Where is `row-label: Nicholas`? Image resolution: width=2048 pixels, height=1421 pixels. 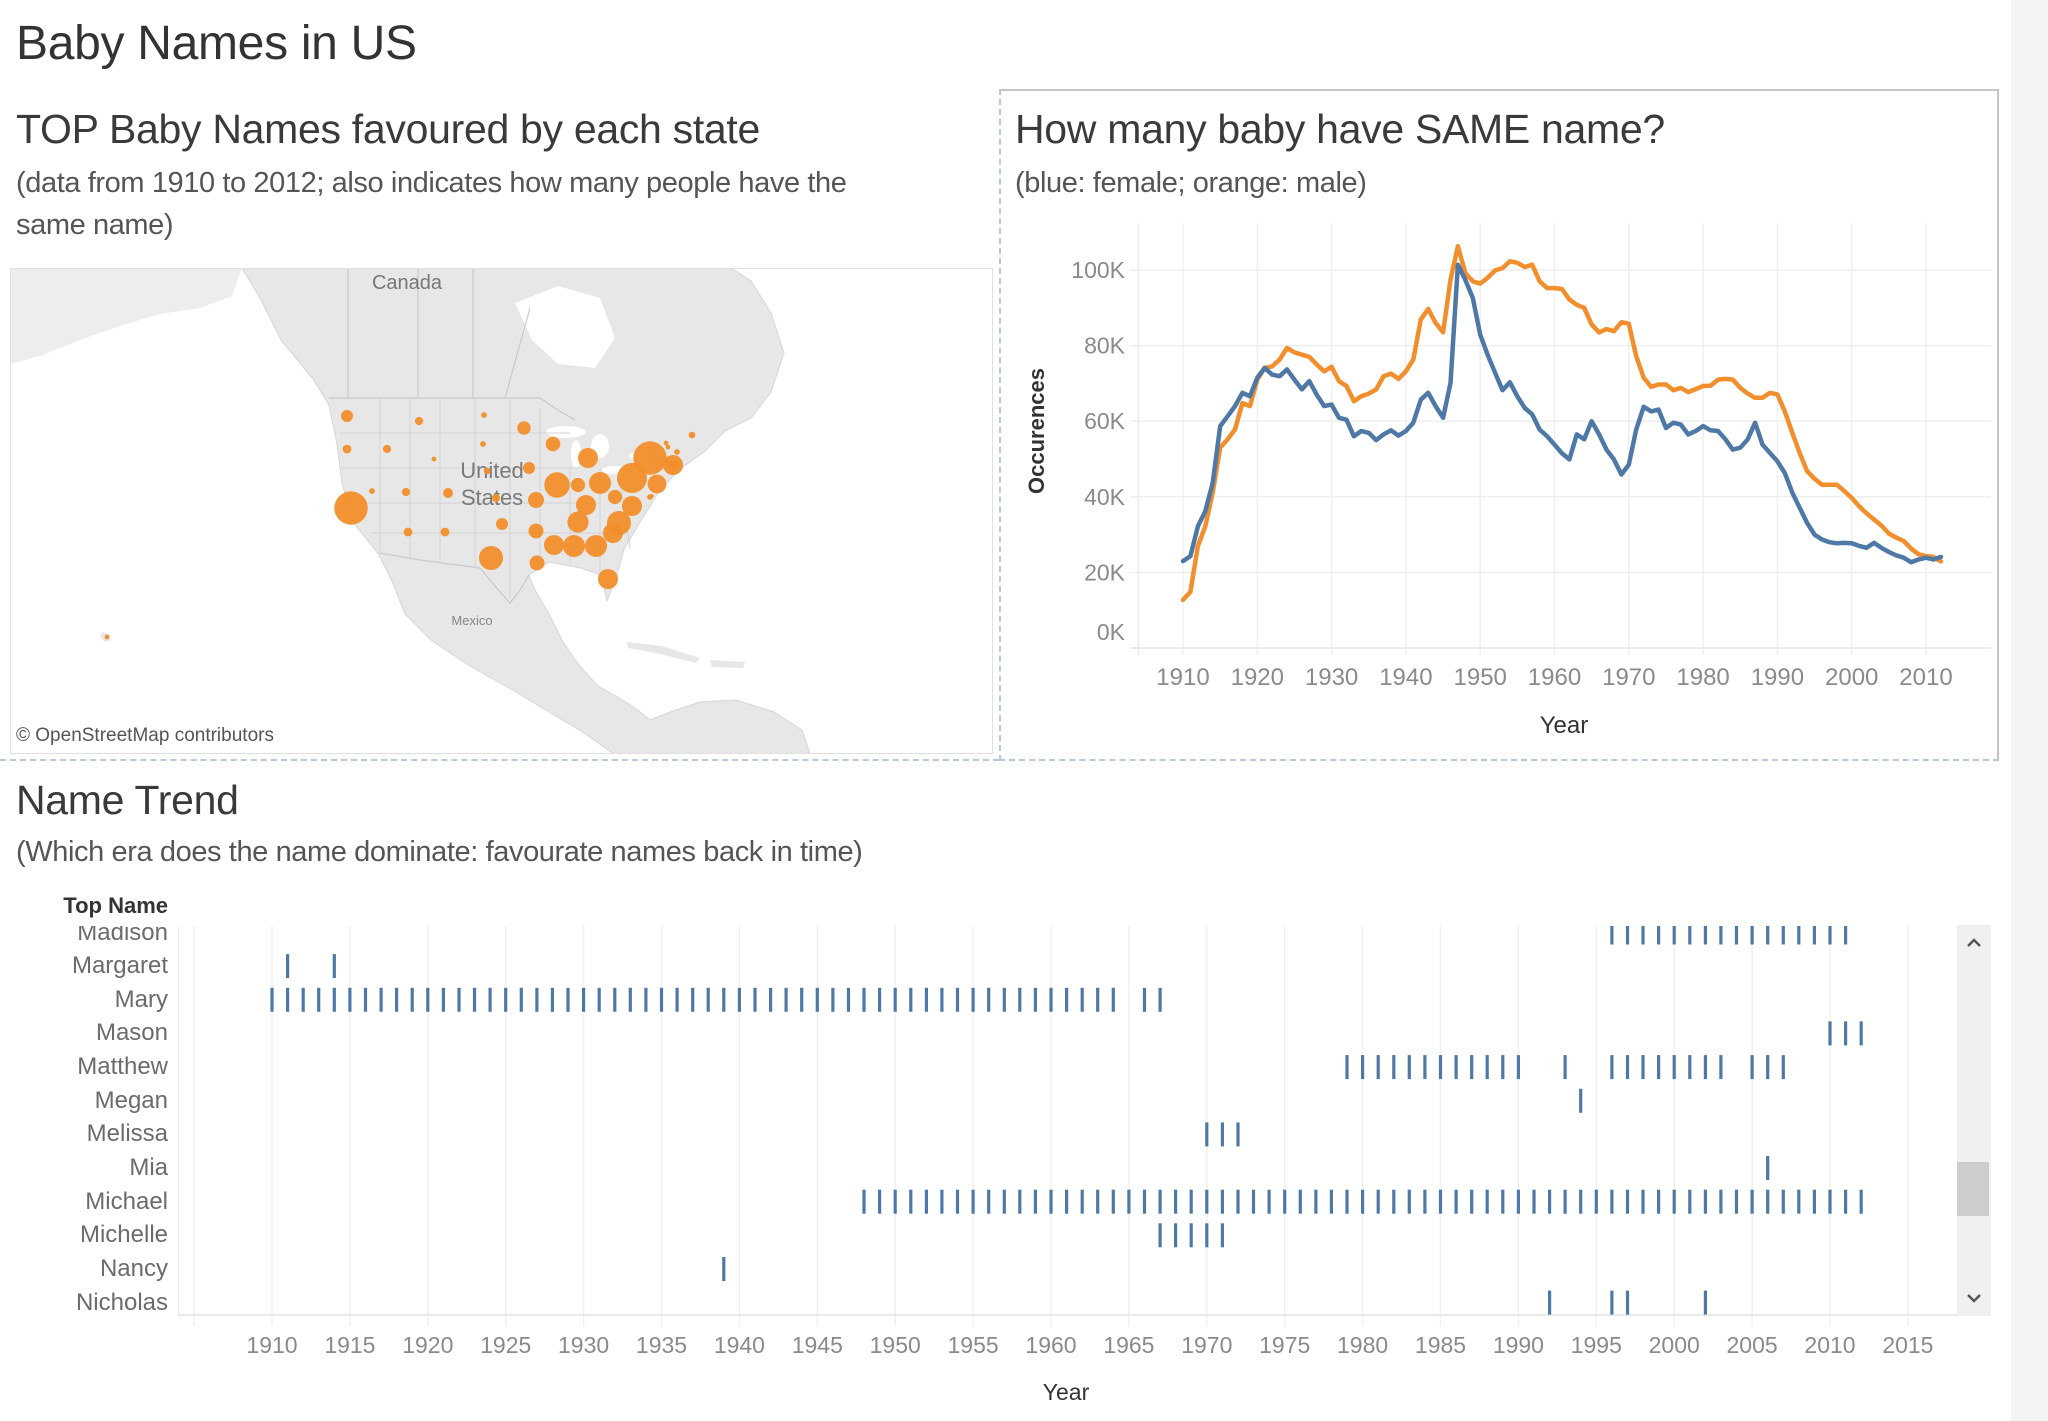 row-label: Nicholas is located at coordinates (121, 1302).